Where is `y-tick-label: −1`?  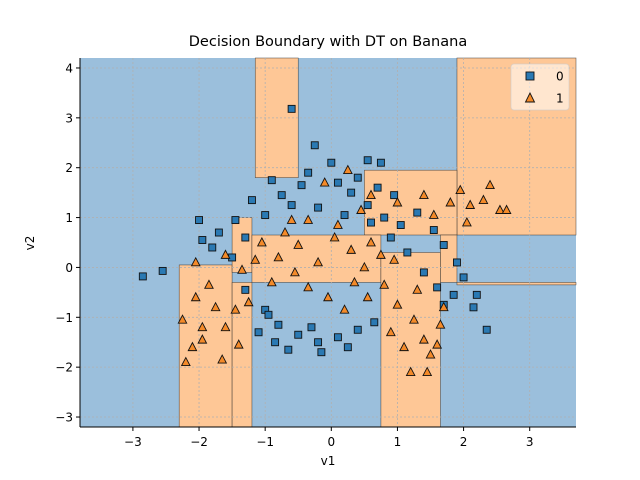
y-tick-label: −1 is located at coordinates (64, 318).